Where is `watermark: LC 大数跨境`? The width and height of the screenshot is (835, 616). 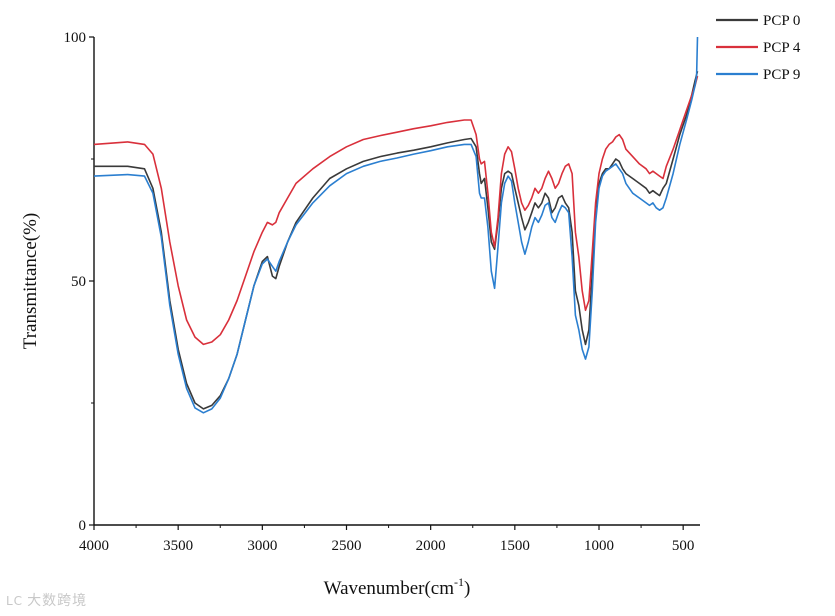
watermark: LC 大数跨境 is located at coordinates (46, 600).